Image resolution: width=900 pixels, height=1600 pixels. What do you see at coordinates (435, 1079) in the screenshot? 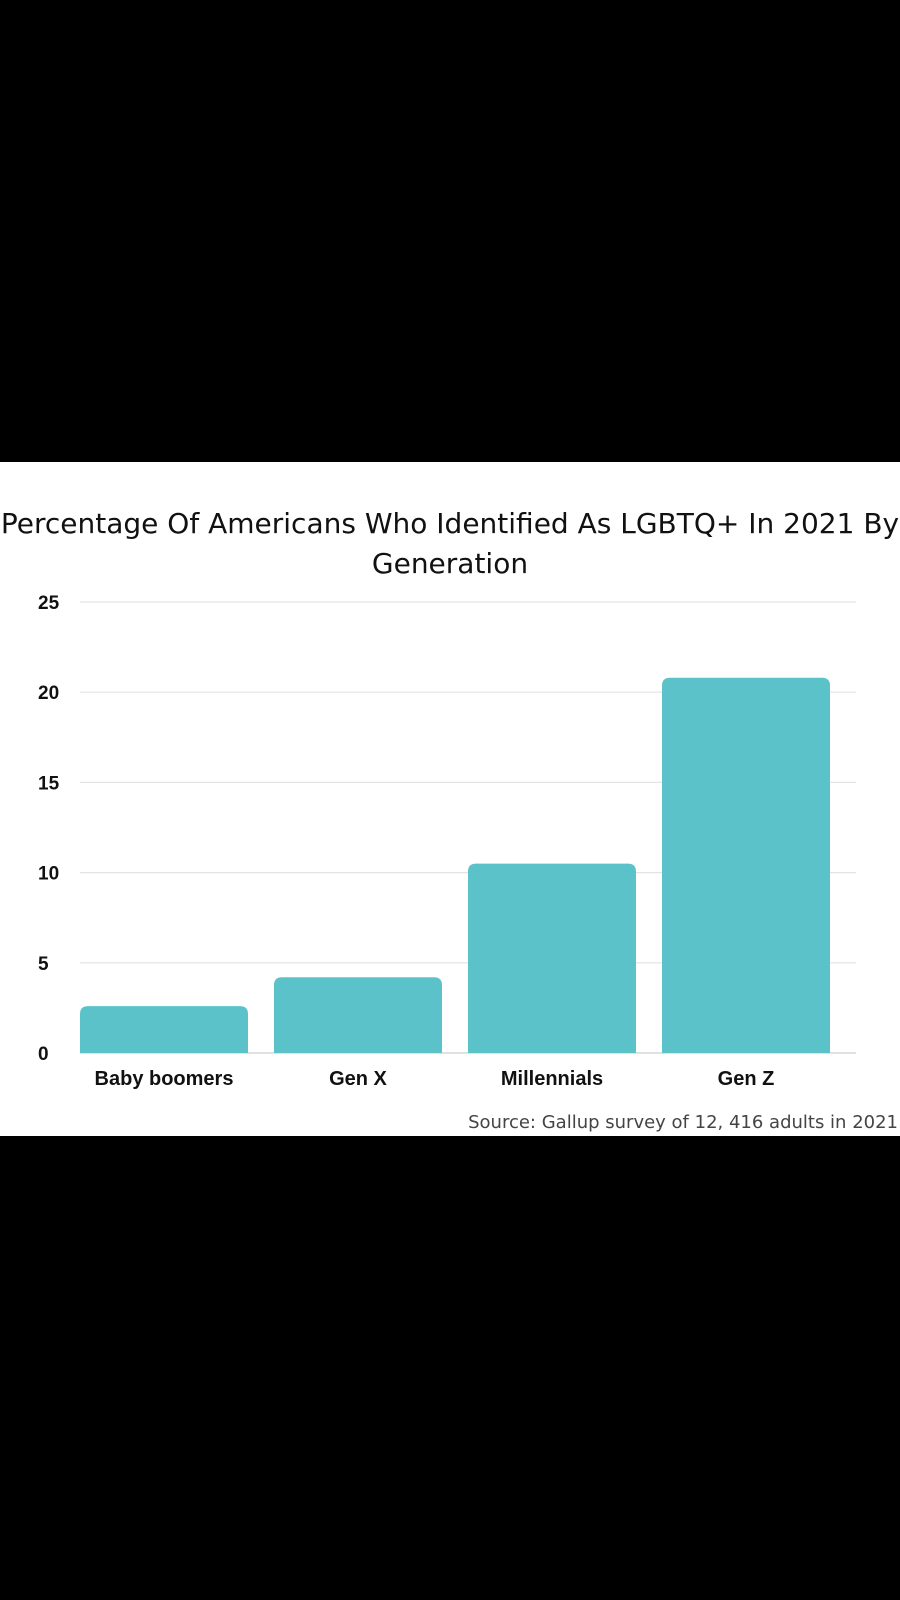
I see `x-axis-labels: Baby boomers Gen X Millennials Gen Z` at bounding box center [435, 1079].